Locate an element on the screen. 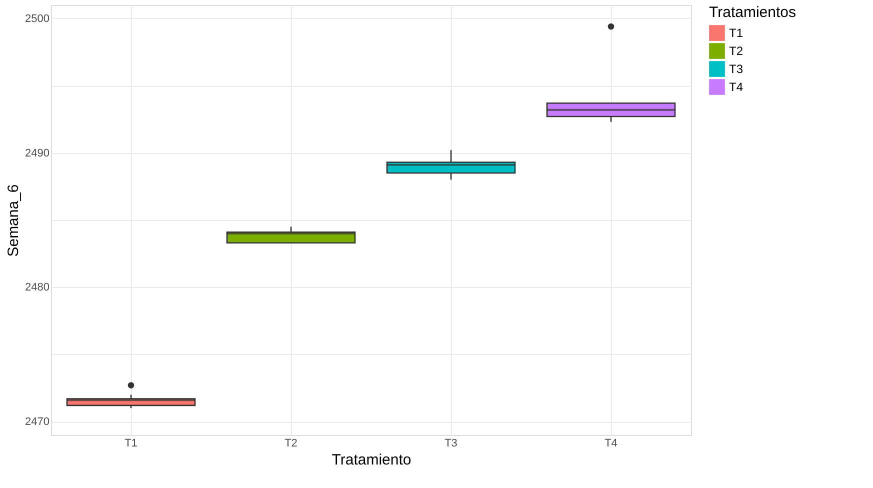  y-tick-label: 2500 is located at coordinates (37, 18).